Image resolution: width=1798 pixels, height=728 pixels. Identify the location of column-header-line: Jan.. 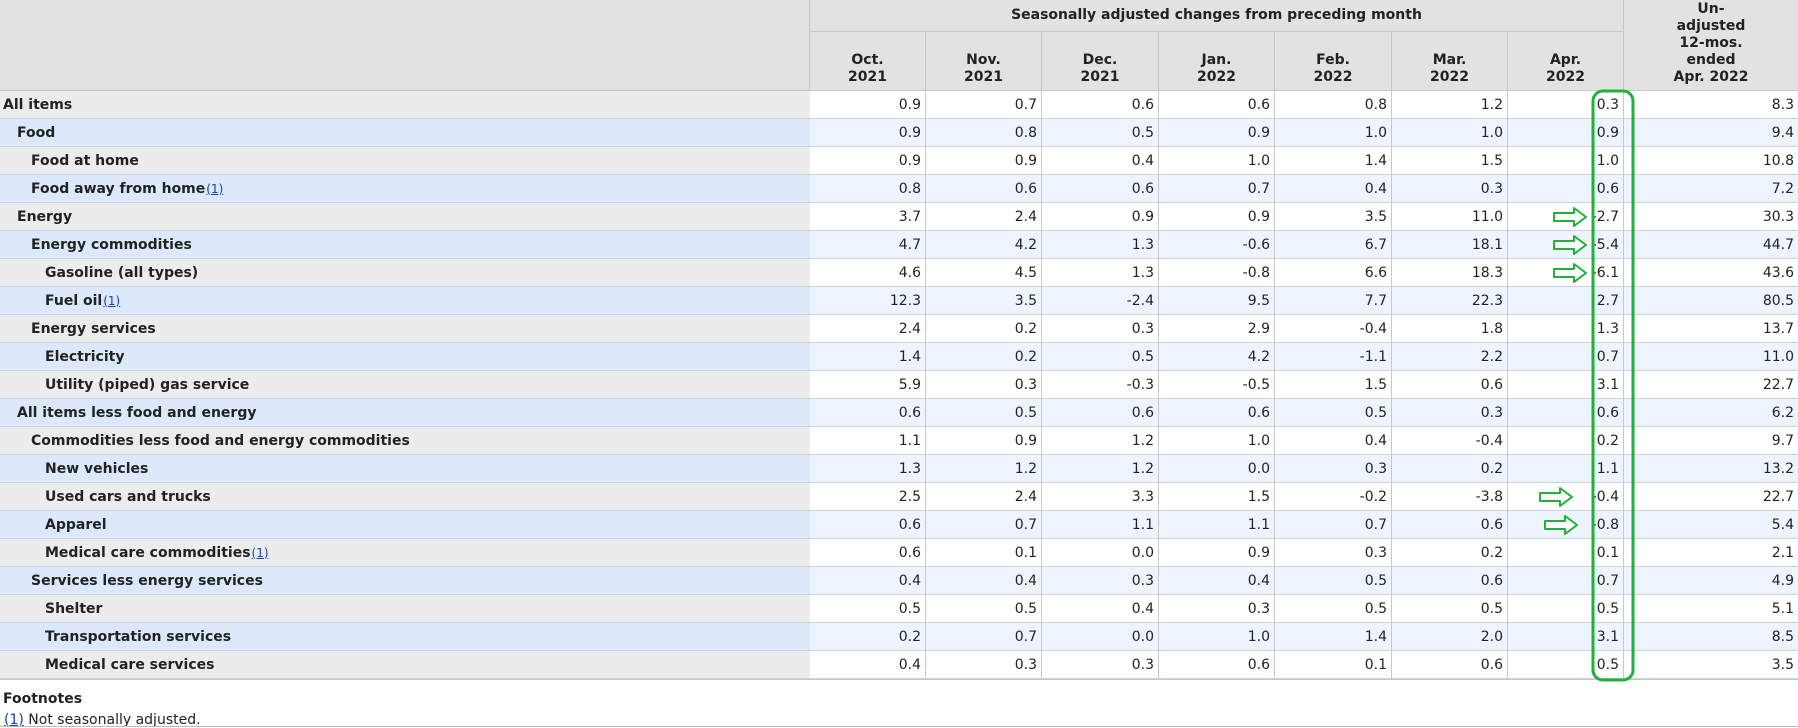
(1216, 60).